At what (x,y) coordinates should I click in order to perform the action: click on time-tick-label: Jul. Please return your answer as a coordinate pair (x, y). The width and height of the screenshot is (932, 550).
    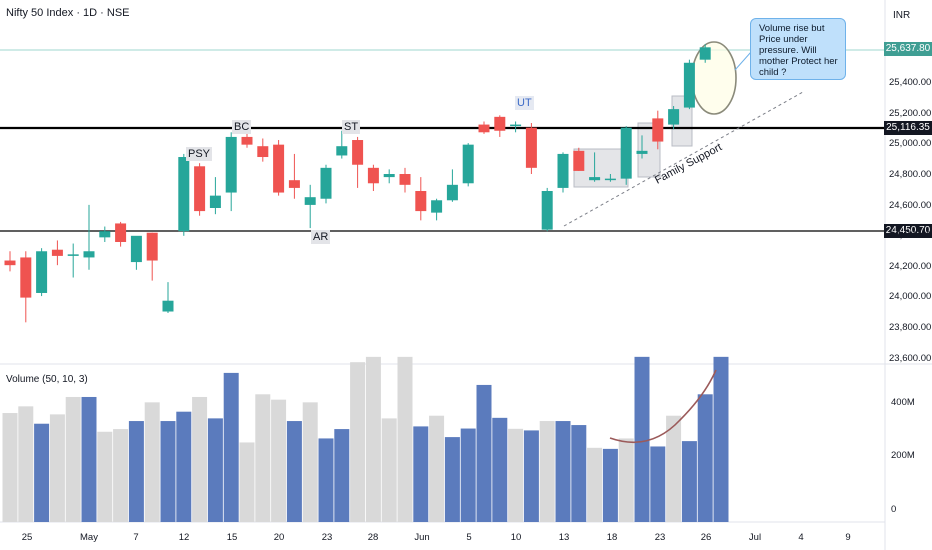
    Looking at the image, I should click on (755, 537).